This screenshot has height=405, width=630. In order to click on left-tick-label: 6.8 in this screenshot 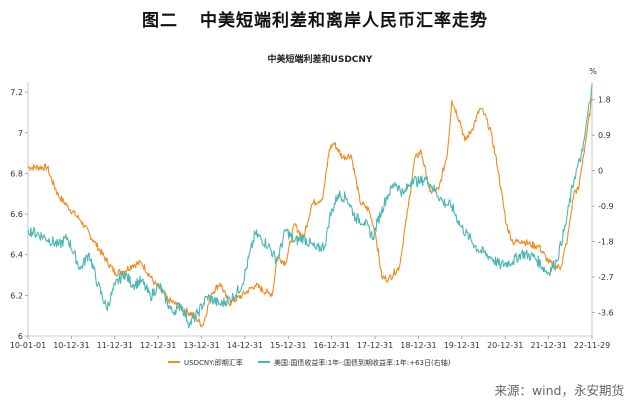, I will do `click(16, 173)`.